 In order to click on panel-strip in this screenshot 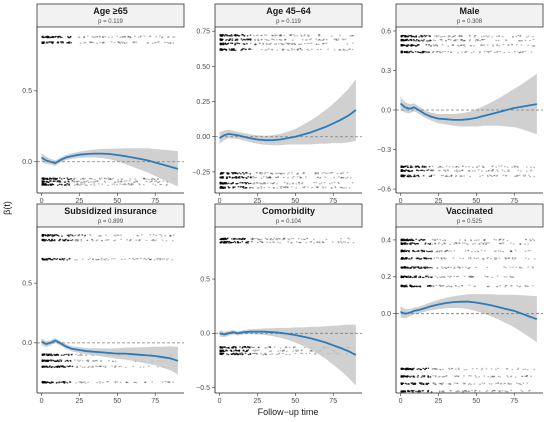, I will do `click(288, 15)`.